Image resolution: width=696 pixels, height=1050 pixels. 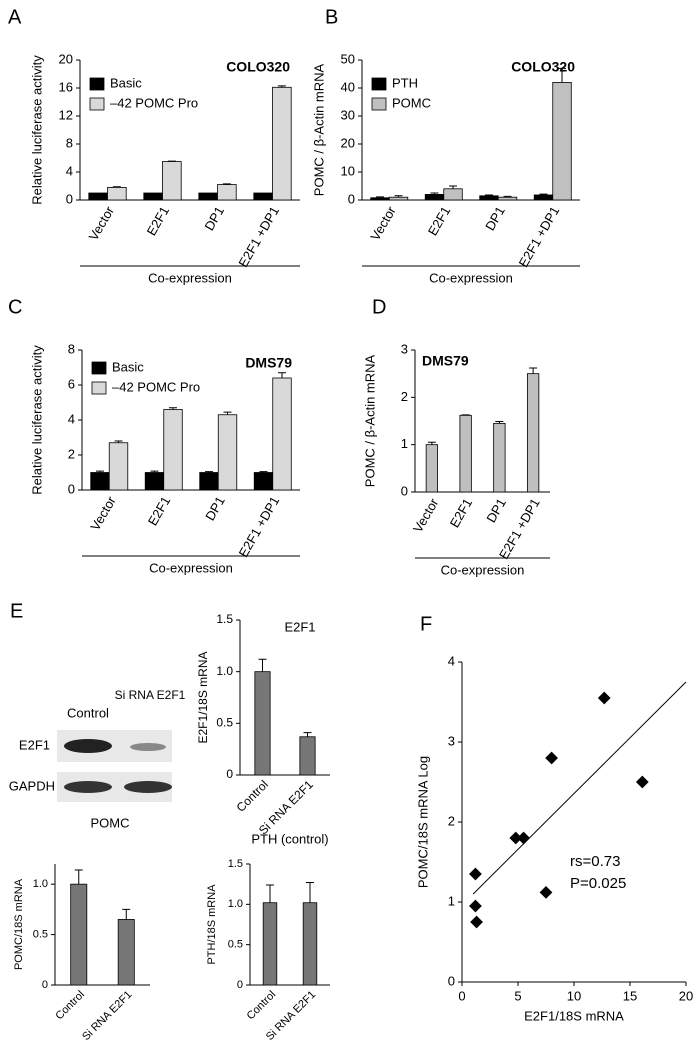 What do you see at coordinates (71, 383) in the screenshot?
I see `y-tick-label: 6` at bounding box center [71, 383].